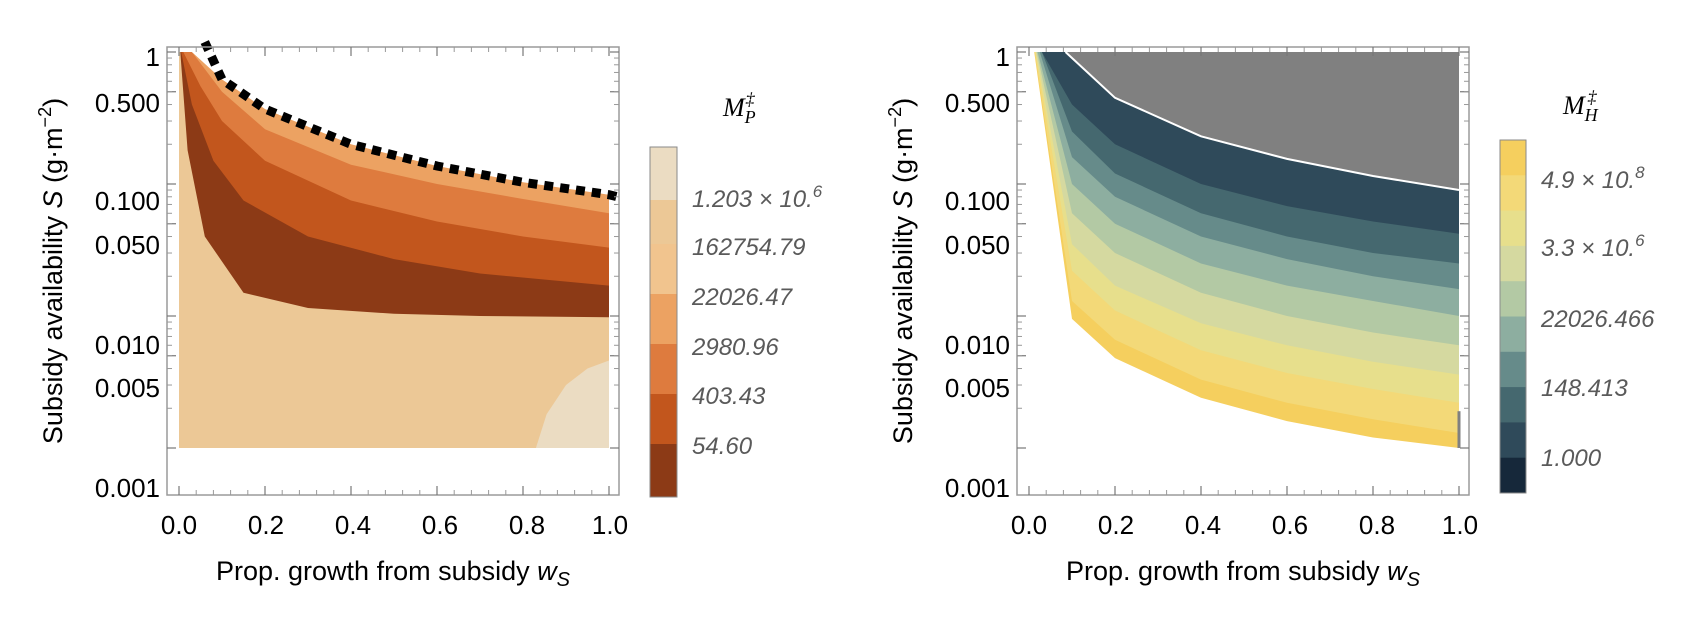 The width and height of the screenshot is (1700, 630). I want to click on right-y-tick-labels: 1 0.500 0.100 0.050 0.010 0.005 0.001, so click(977, 272).